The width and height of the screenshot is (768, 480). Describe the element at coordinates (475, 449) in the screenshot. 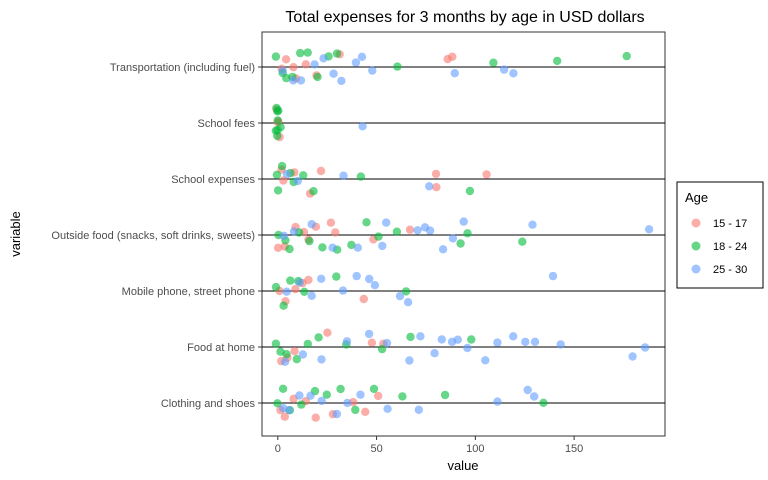

I see `x-tick-label: 100` at that location.